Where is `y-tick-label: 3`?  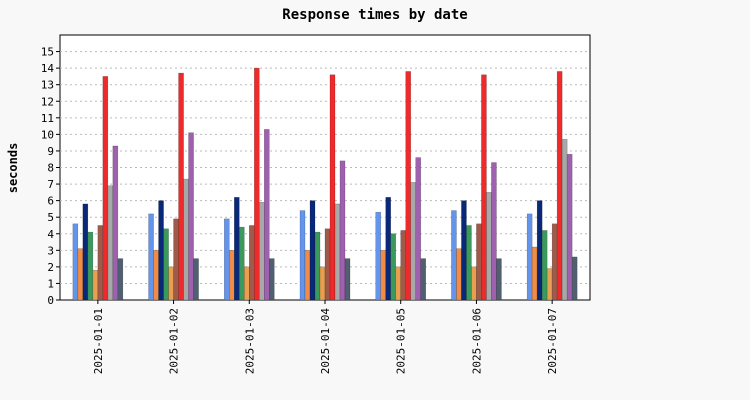 y-tick-label: 3 is located at coordinates (50, 250).